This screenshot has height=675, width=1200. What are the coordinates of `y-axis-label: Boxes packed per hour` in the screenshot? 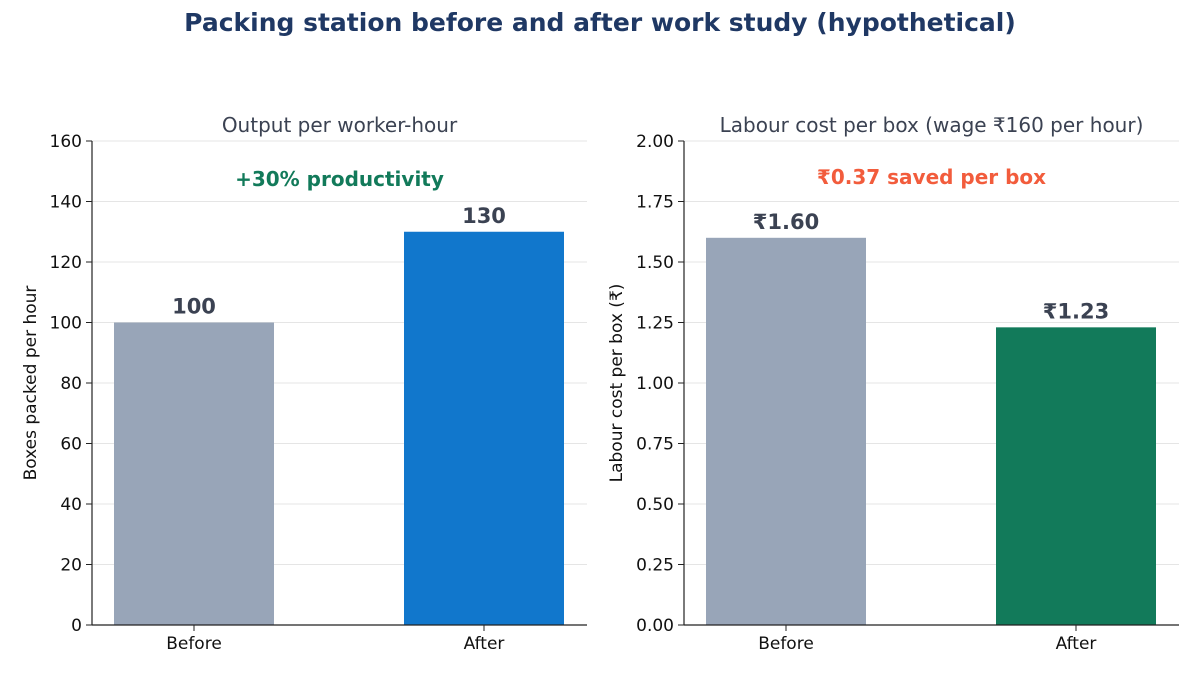 It's located at (31, 383).